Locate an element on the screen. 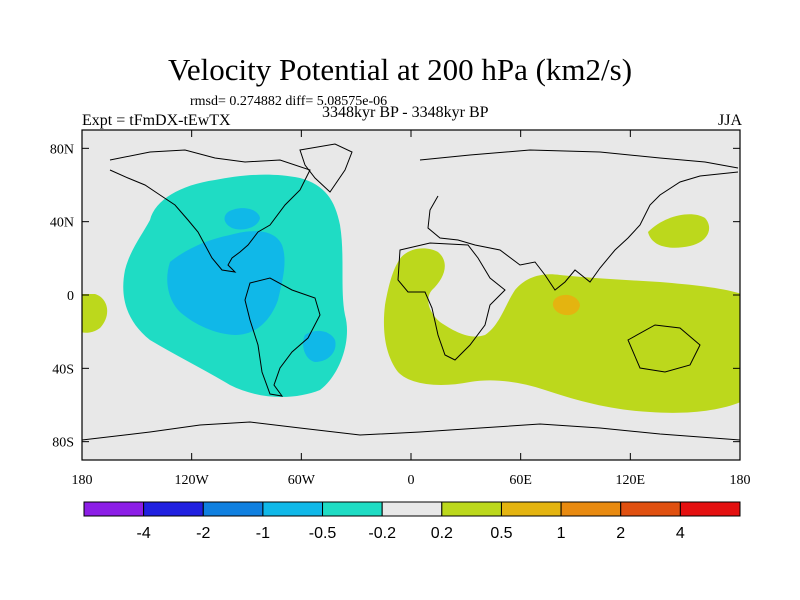 The width and height of the screenshot is (800, 600). colorbar-label: -2 is located at coordinates (203, 533).